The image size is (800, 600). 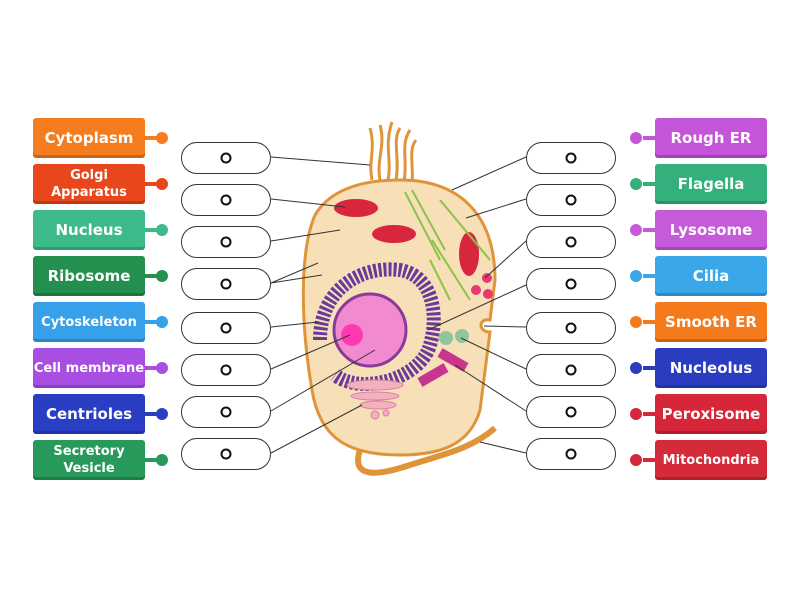 I want to click on label-text: Golgi Apparatus, so click(x=89, y=184).